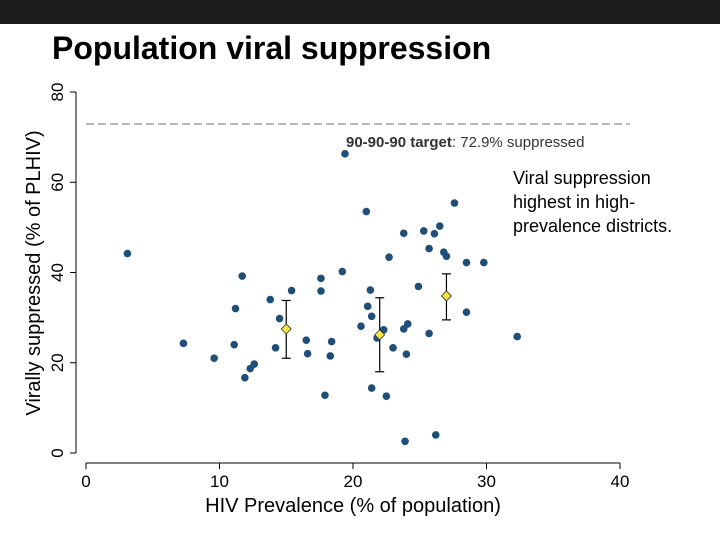 The image size is (720, 540). I want to click on x-tick-label: 0, so click(85, 481).